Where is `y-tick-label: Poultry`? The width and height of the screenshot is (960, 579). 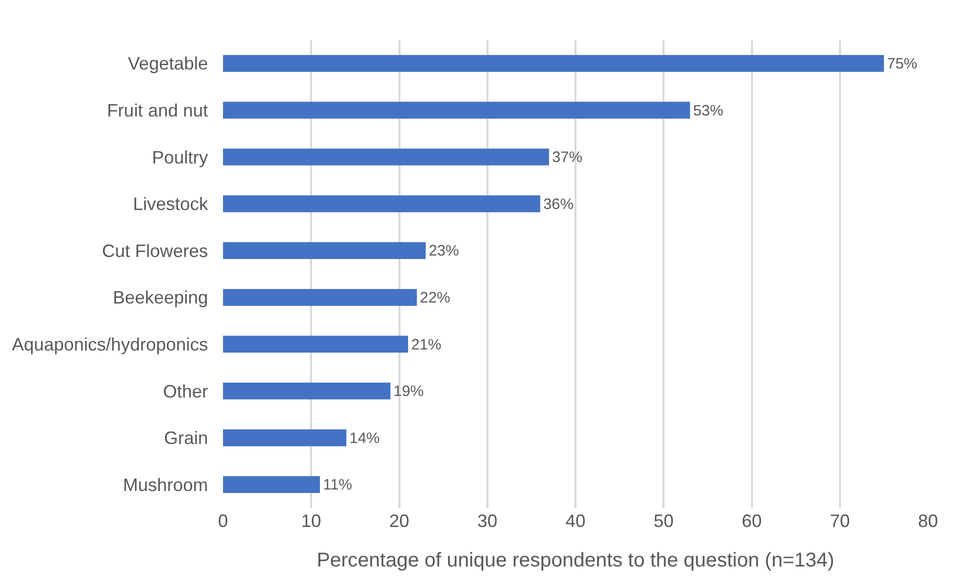 y-tick-label: Poultry is located at coordinates (180, 157).